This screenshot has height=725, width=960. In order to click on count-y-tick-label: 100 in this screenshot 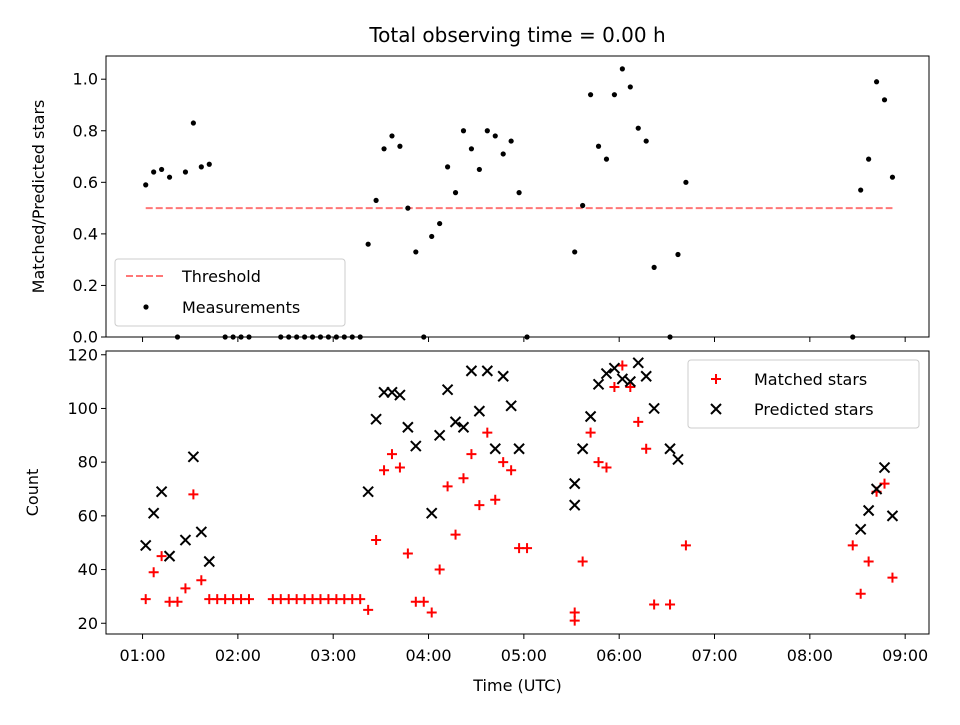, I will do `click(82, 408)`.